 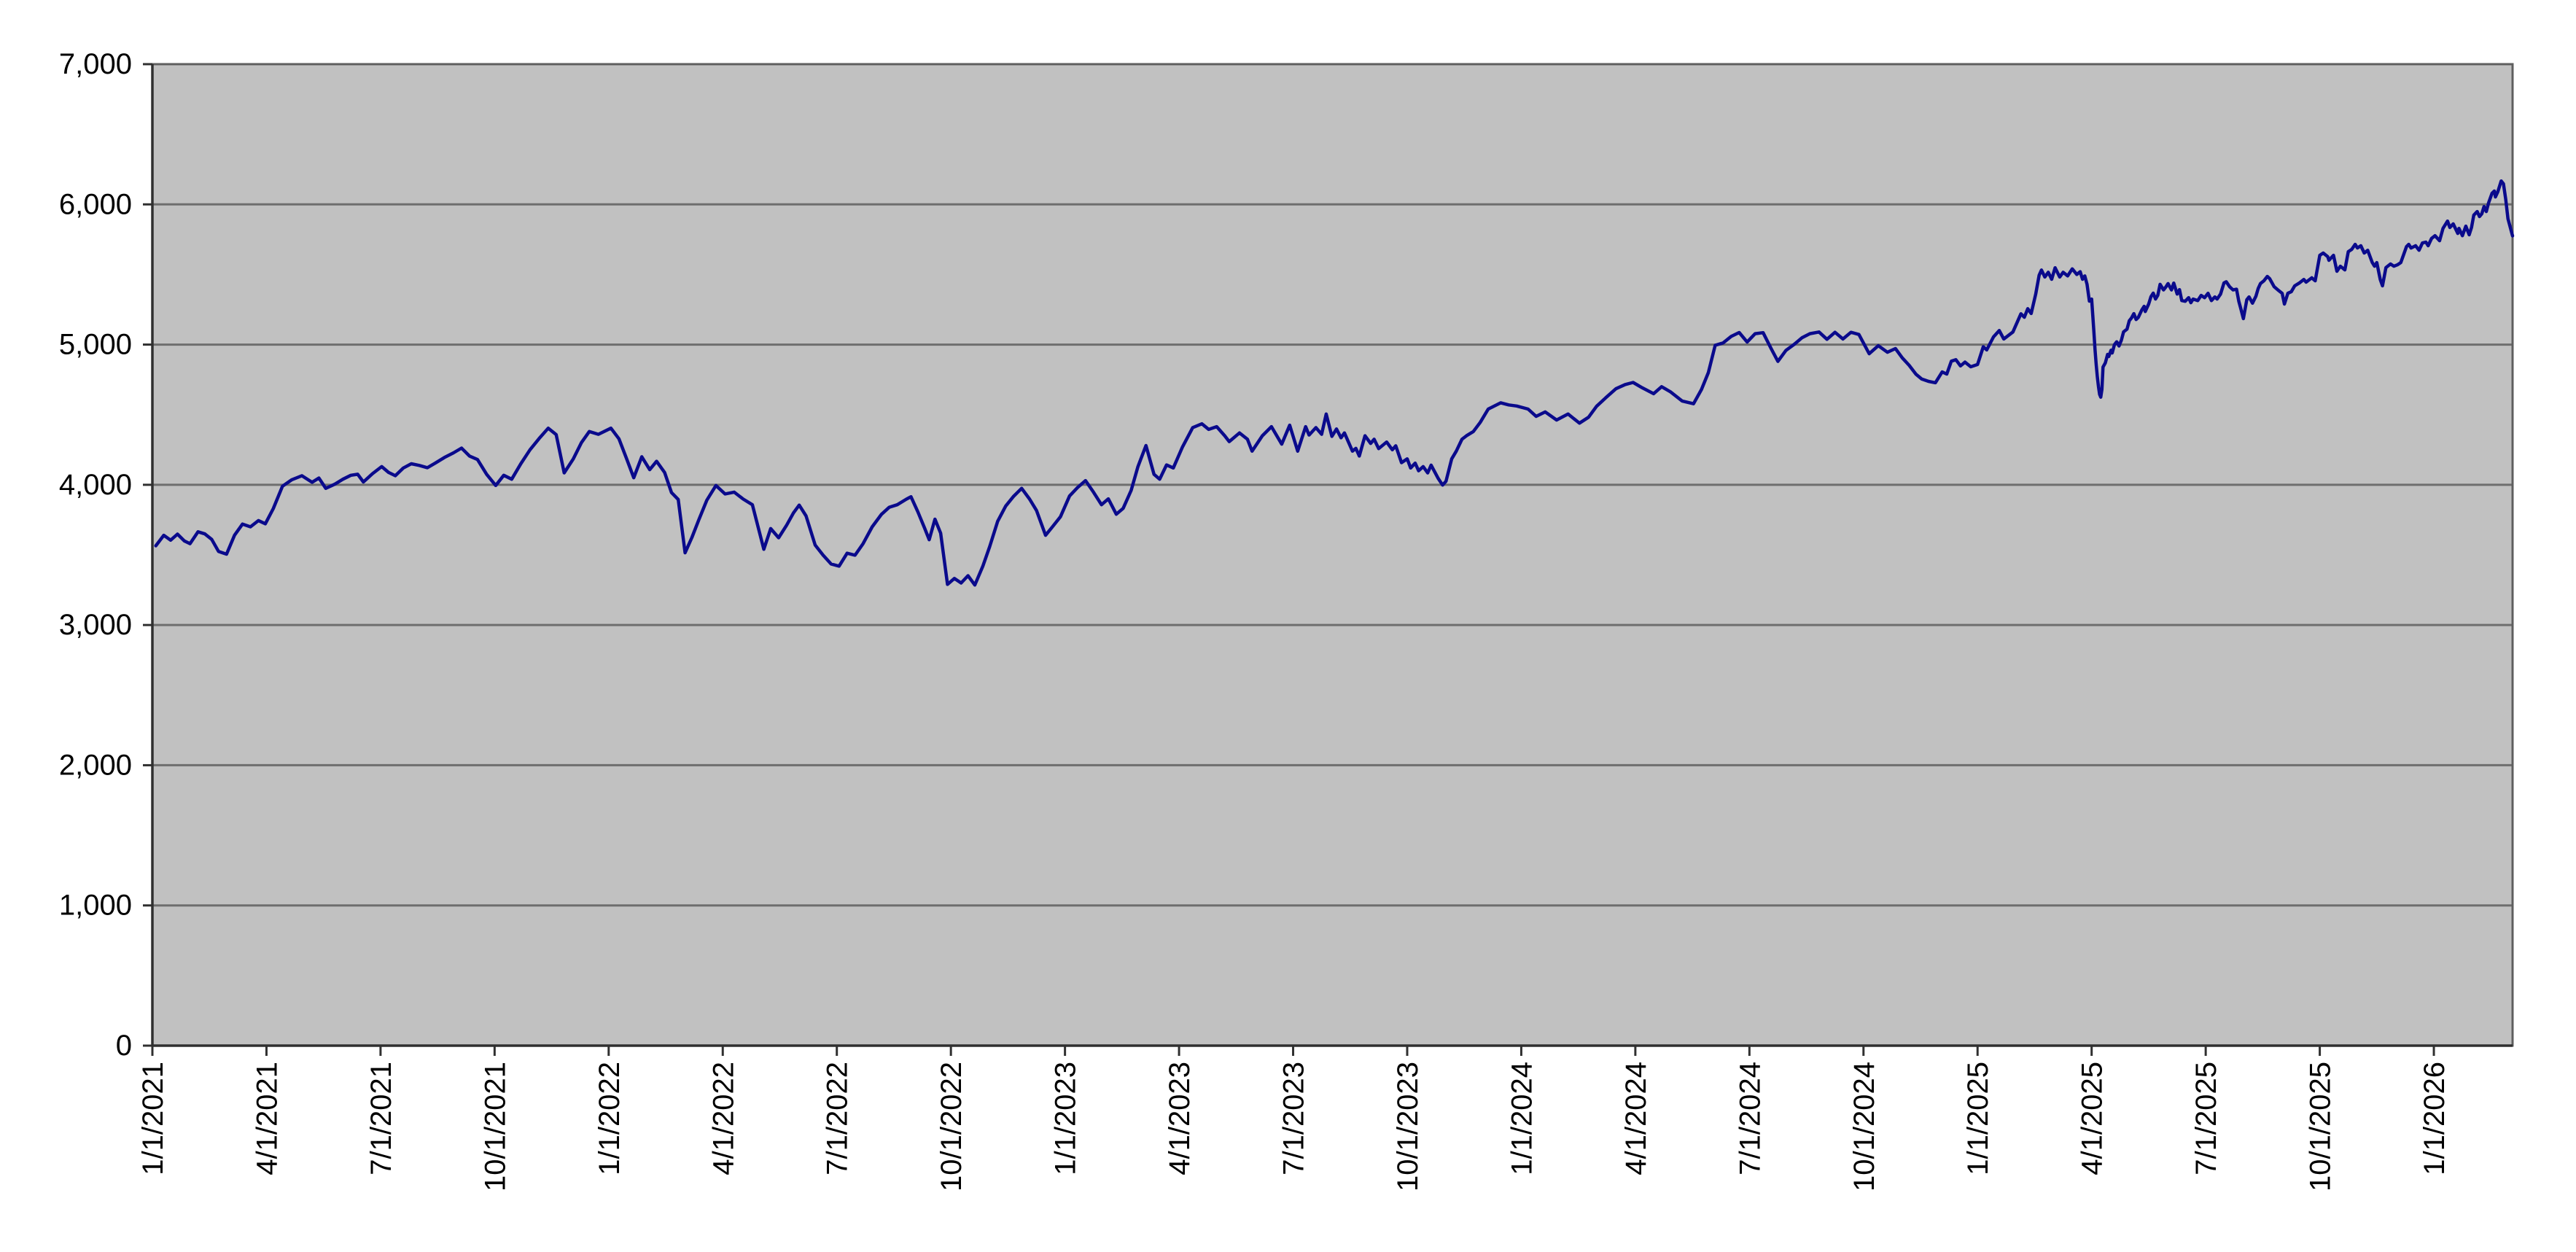 What do you see at coordinates (2435, 1118) in the screenshot?
I see `x-axis-label-1/1/2026: 1/1/2026` at bounding box center [2435, 1118].